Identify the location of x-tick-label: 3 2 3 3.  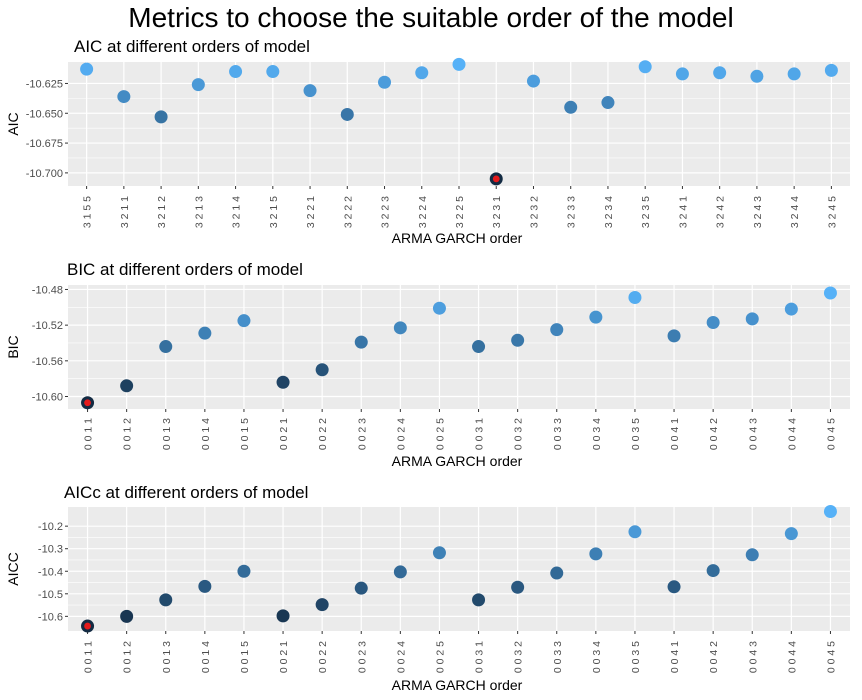
(572, 212).